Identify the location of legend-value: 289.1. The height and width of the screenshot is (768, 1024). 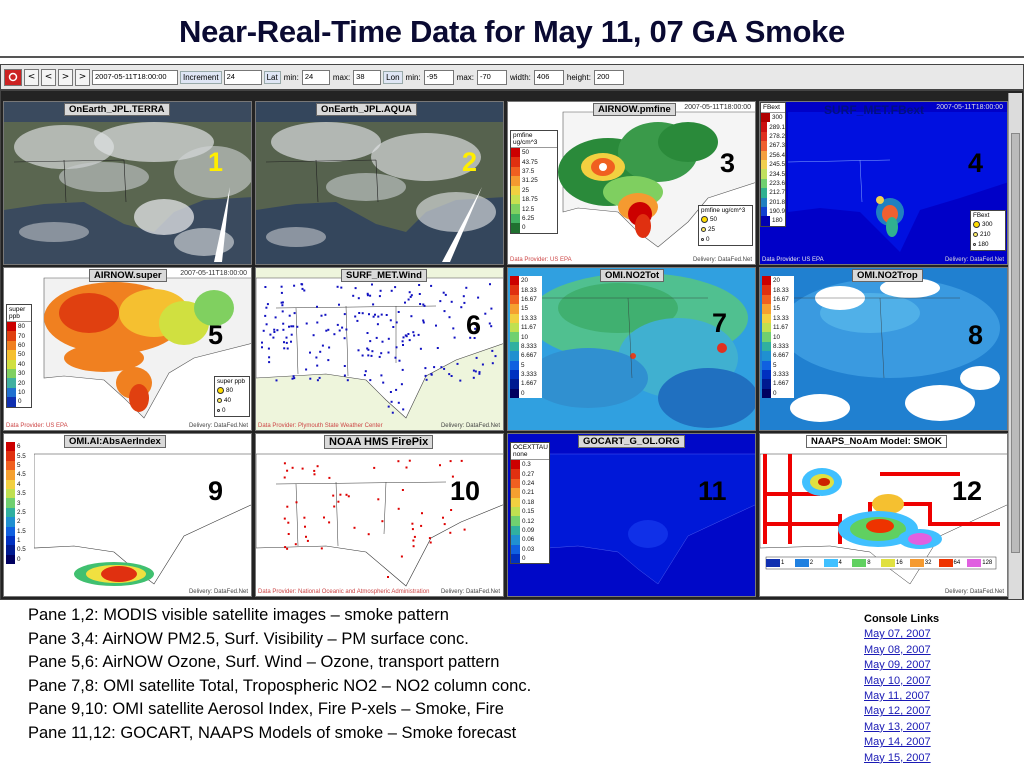
(777, 127).